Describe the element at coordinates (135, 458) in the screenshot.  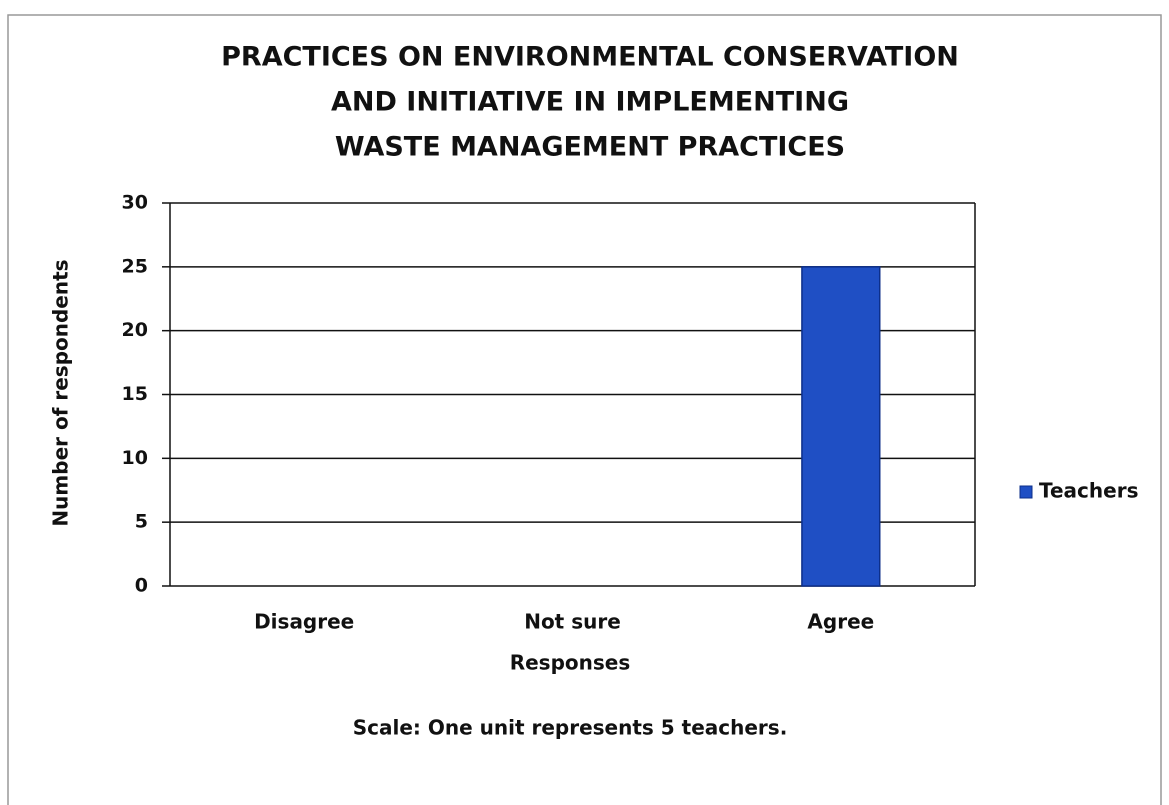
I see `y-tick-label: 10` at that location.